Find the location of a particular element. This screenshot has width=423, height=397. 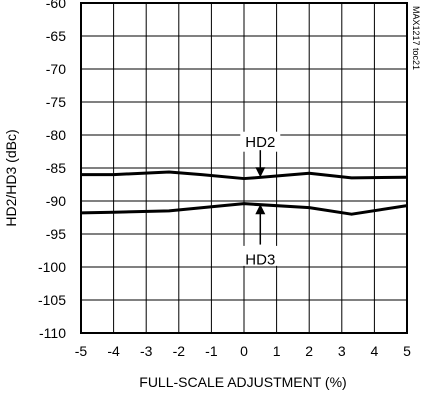

y-tick-label: -90 is located at coordinates (56, 201).